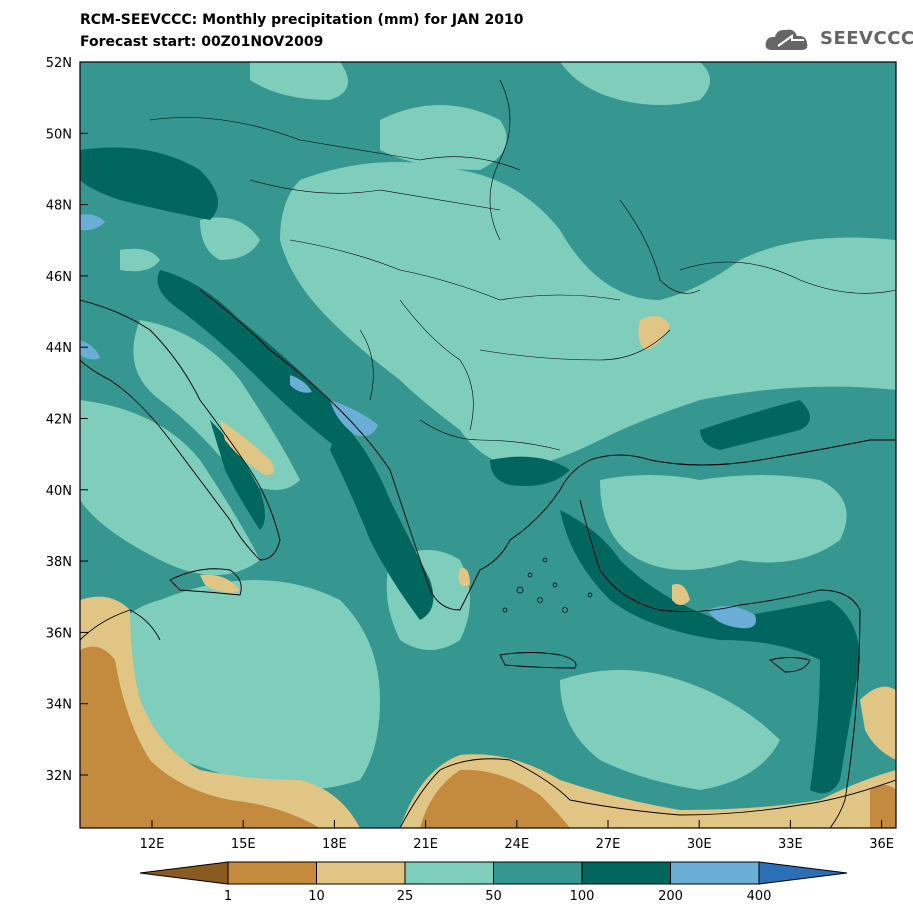 This screenshot has height=920, width=913. I want to click on aegean-islands, so click(547, 585).